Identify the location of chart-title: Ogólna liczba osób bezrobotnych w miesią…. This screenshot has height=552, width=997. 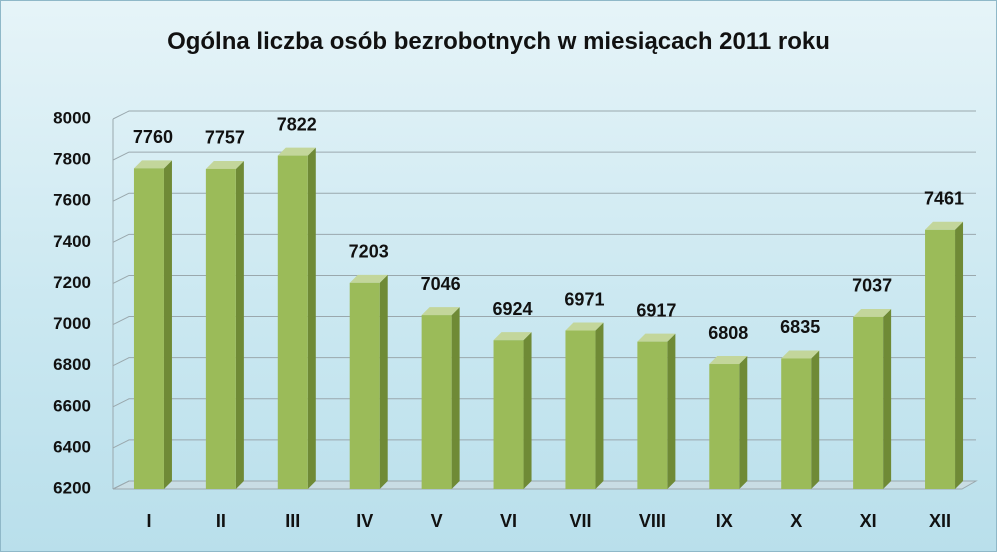
(498, 41).